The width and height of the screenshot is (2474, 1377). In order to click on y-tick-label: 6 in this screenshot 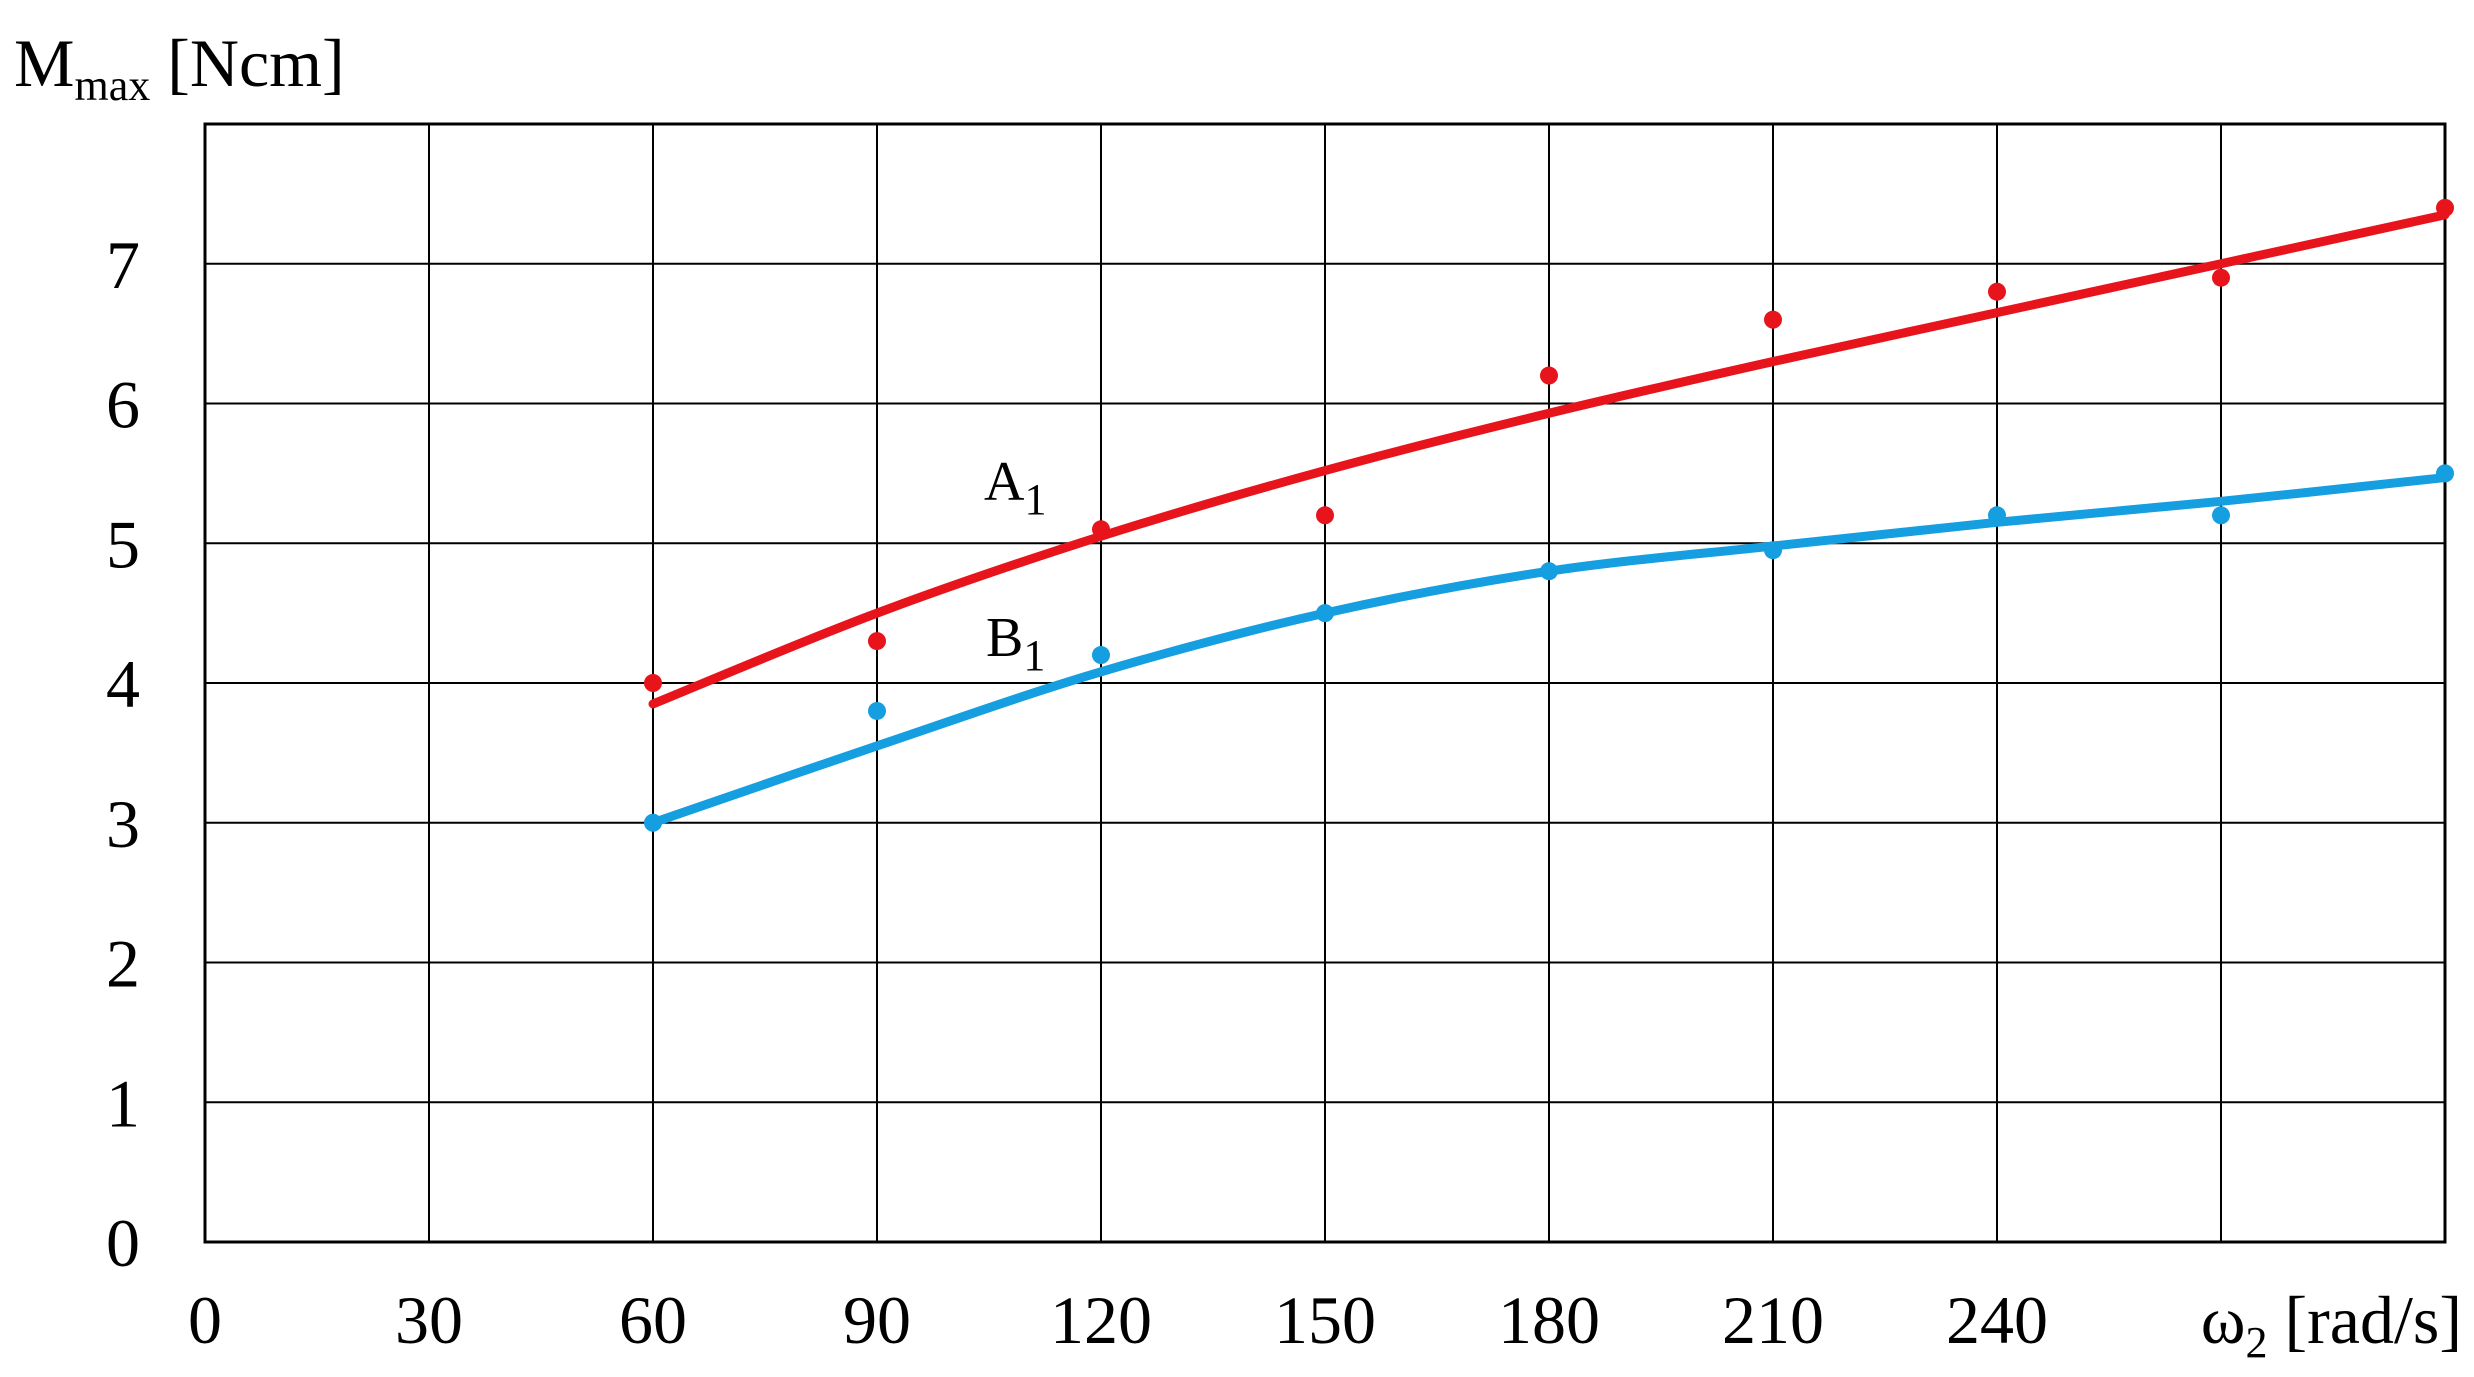, I will do `click(123, 405)`.